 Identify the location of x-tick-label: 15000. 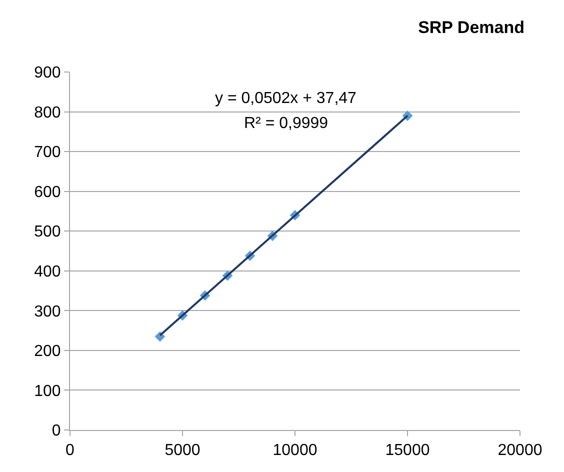
(407, 451).